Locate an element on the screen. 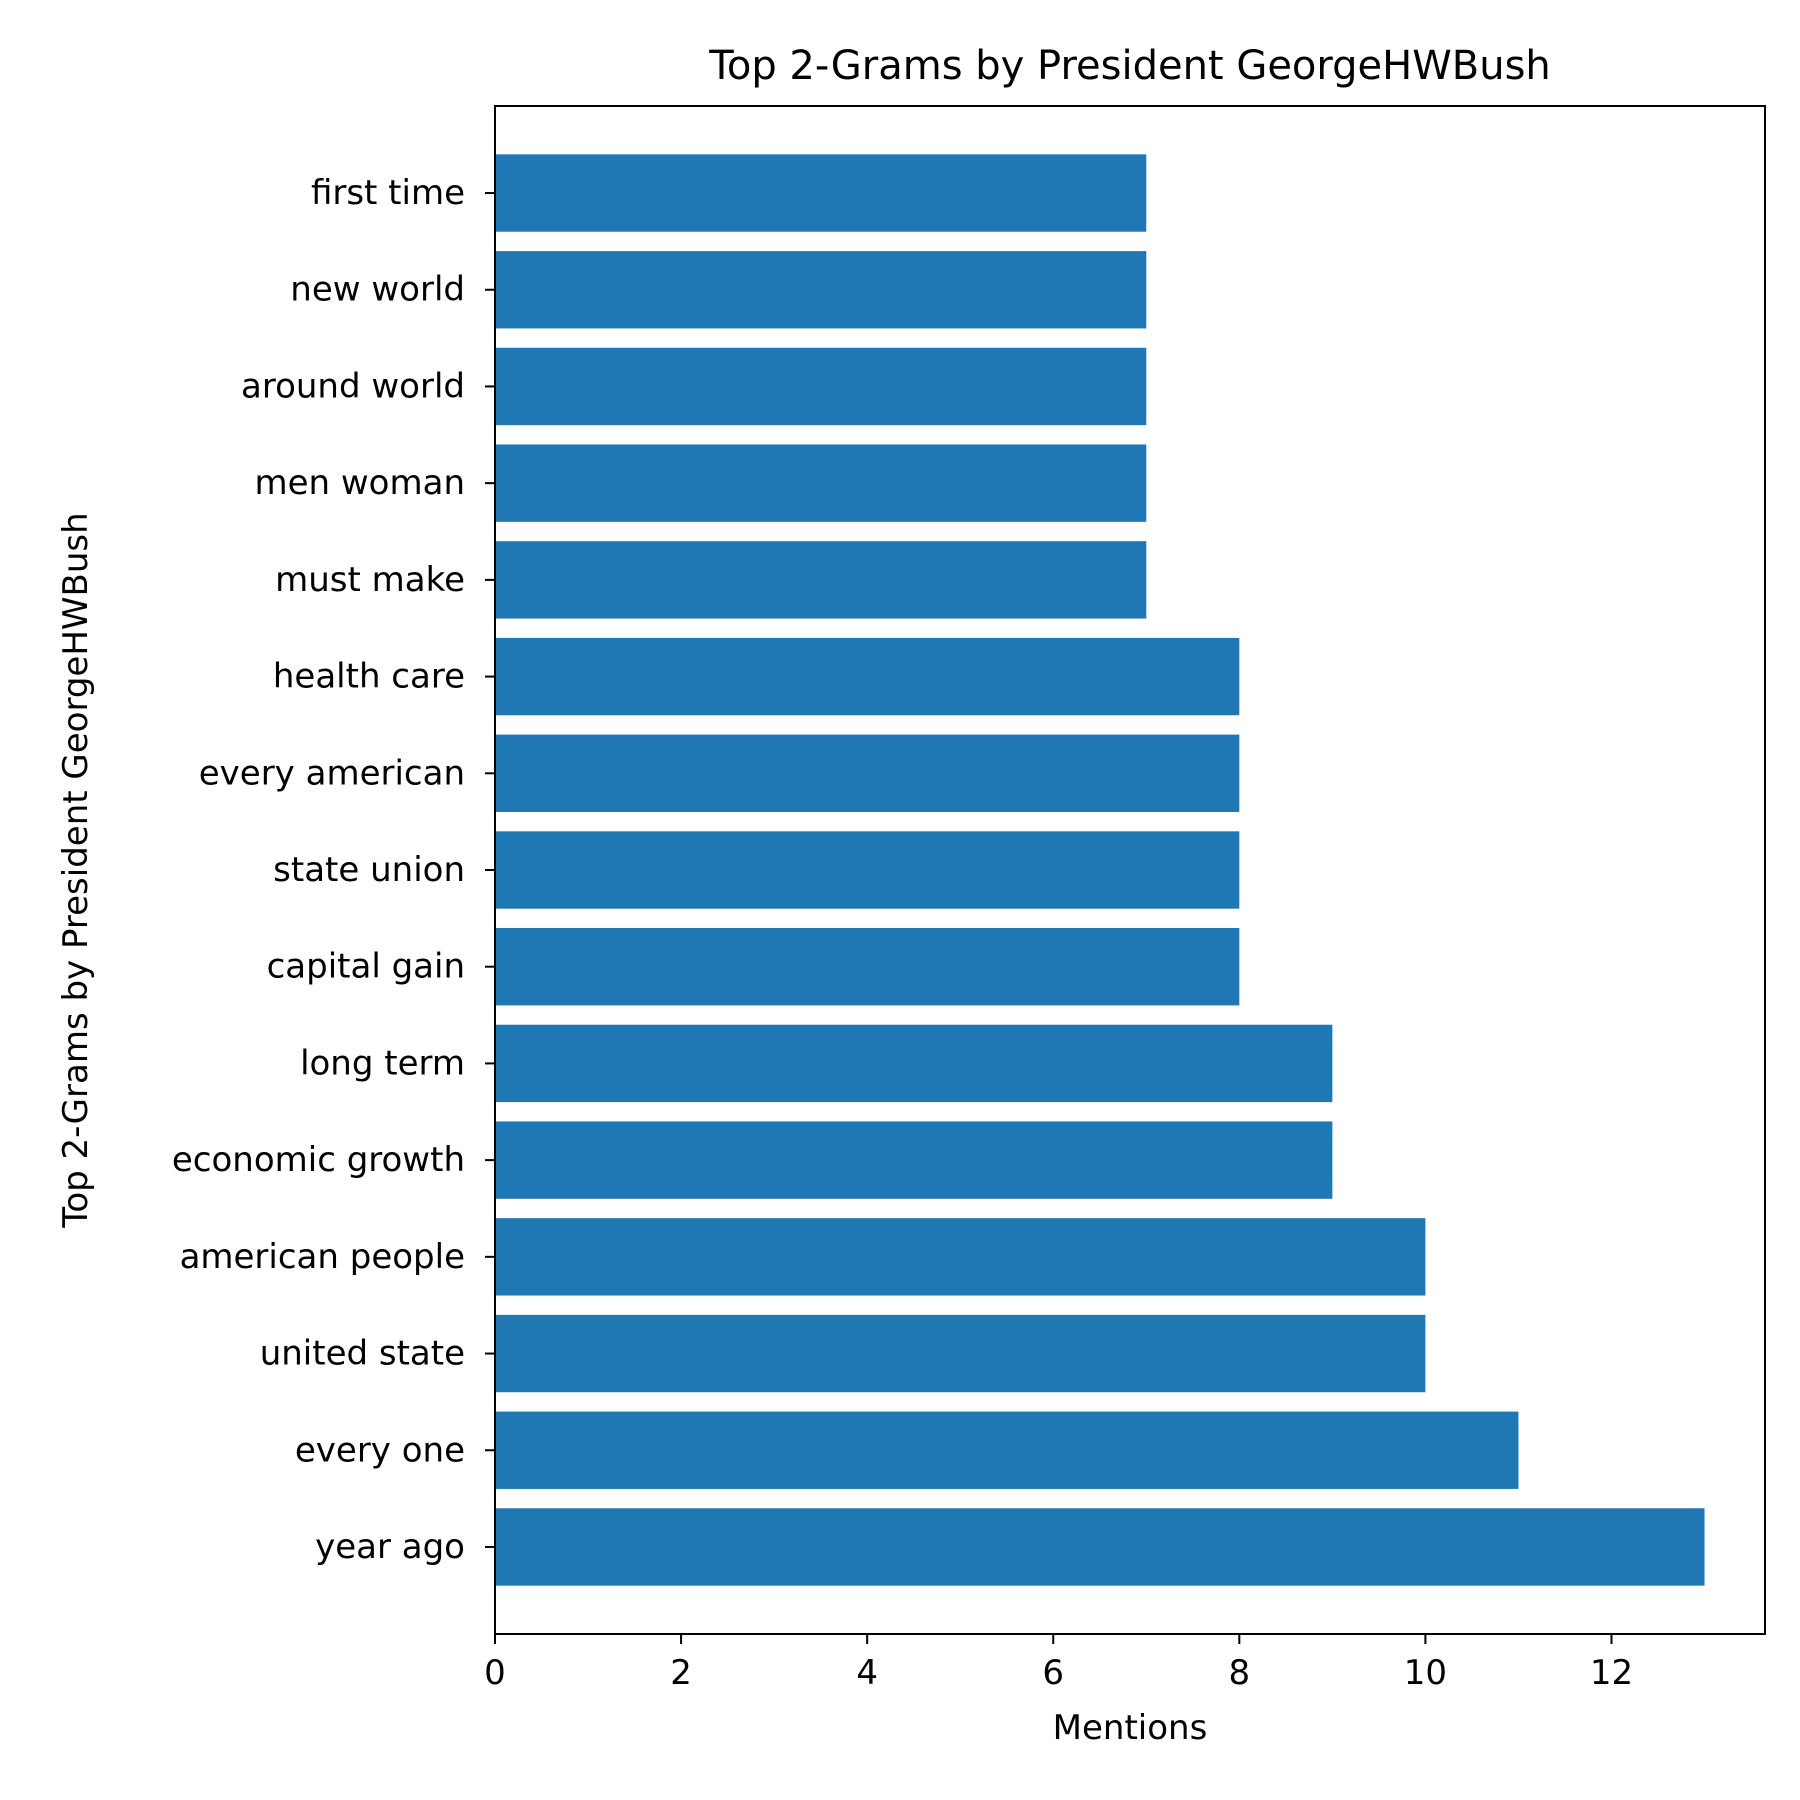 The image size is (1800, 1800). y-tick-label: economic growth is located at coordinates (318, 1160).